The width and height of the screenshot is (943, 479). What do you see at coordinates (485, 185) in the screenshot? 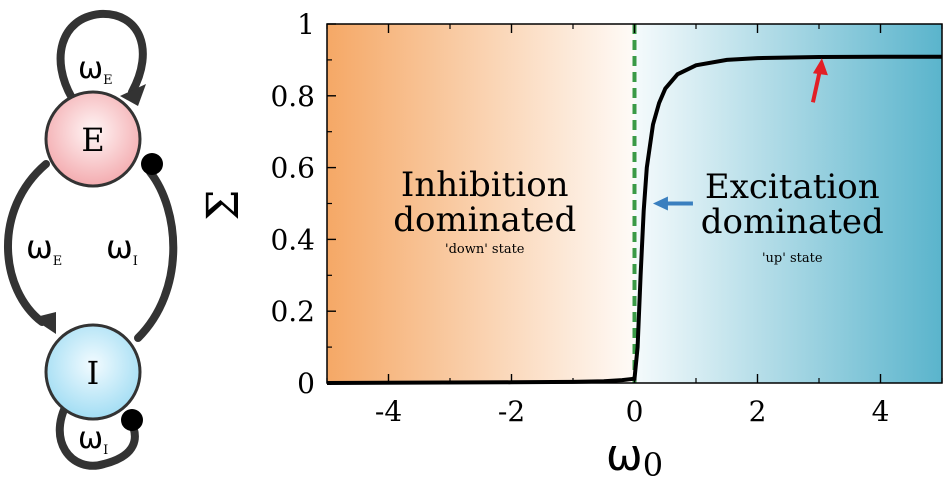
I see `inhibition-title-line1: Inhibition` at bounding box center [485, 185].